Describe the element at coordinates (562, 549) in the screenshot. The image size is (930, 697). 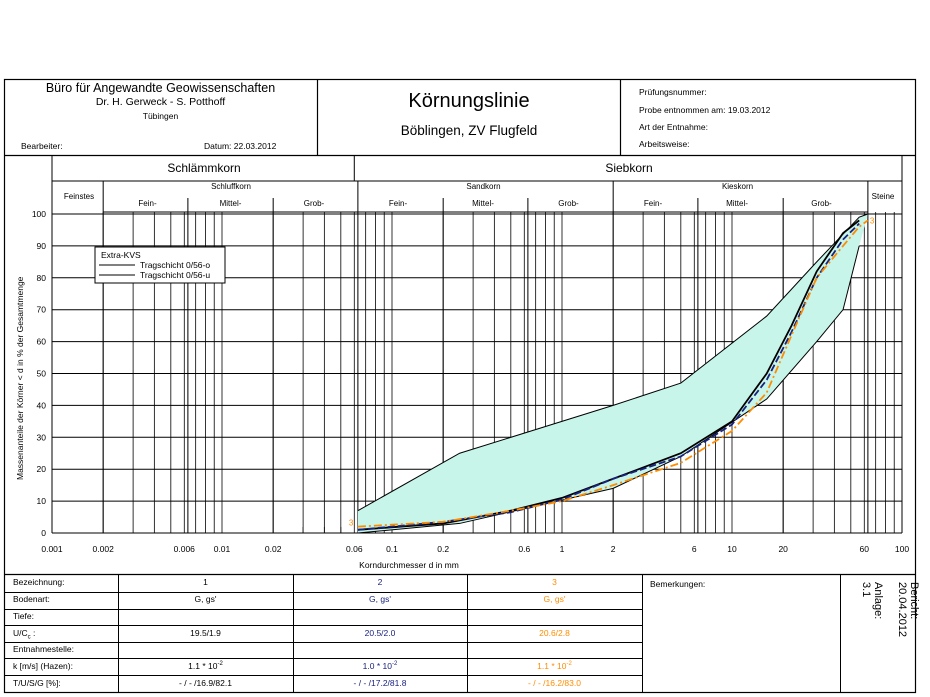
I see `x-tick-label: 1` at that location.